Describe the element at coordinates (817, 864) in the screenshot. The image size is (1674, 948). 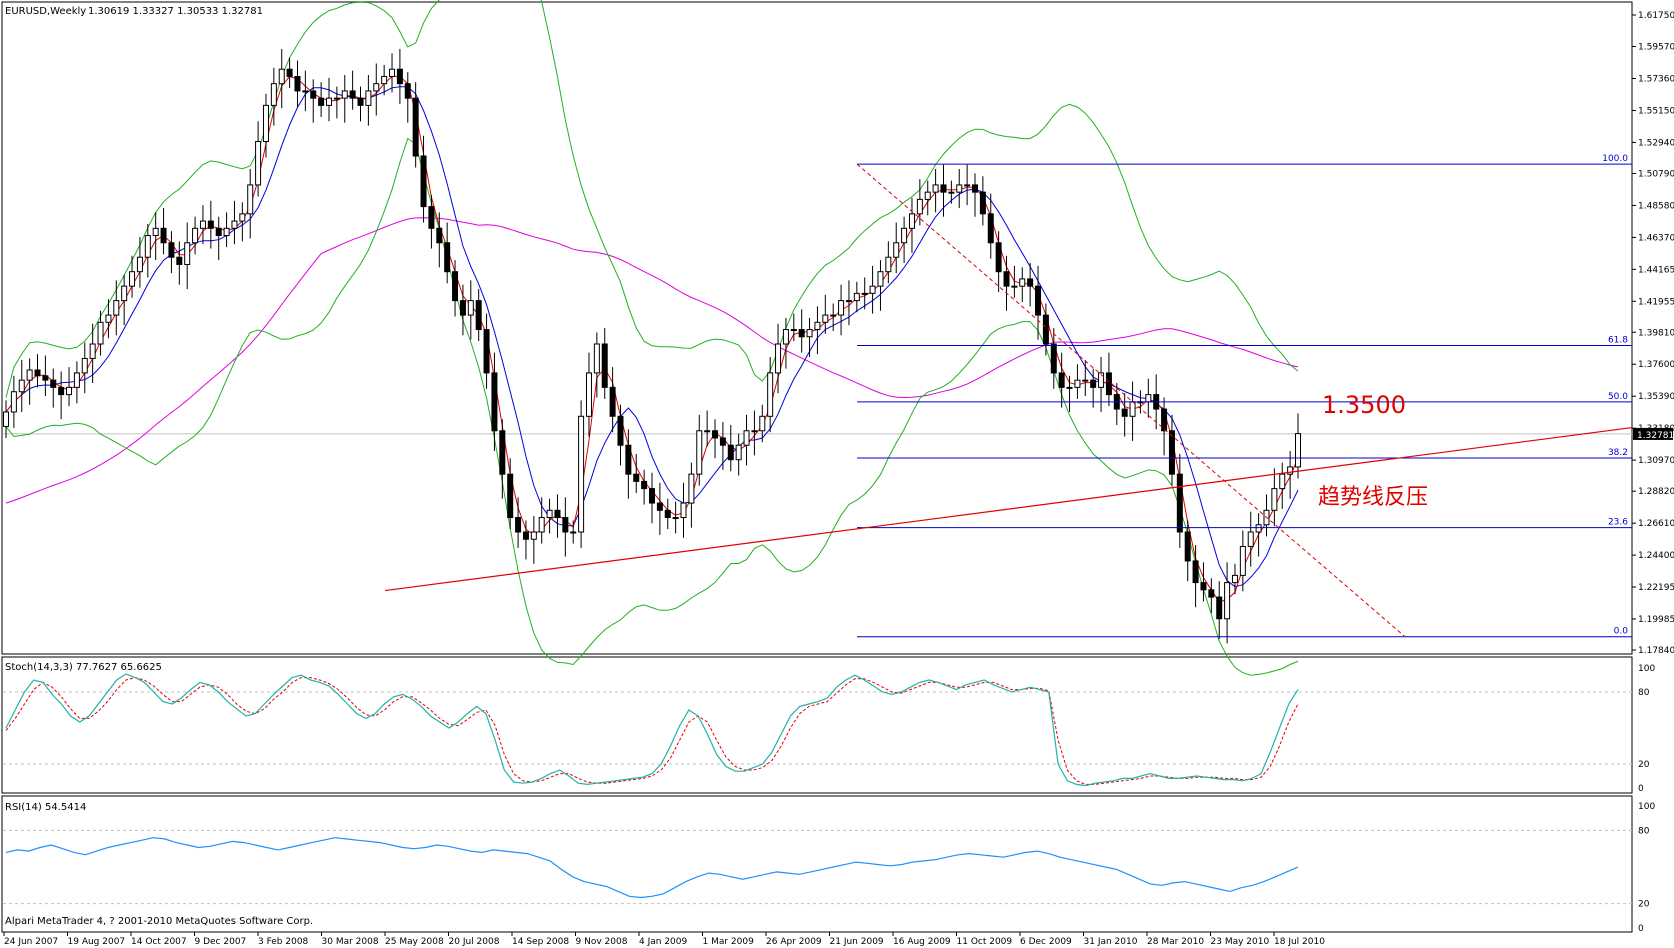
I see `rsi-panel` at that location.